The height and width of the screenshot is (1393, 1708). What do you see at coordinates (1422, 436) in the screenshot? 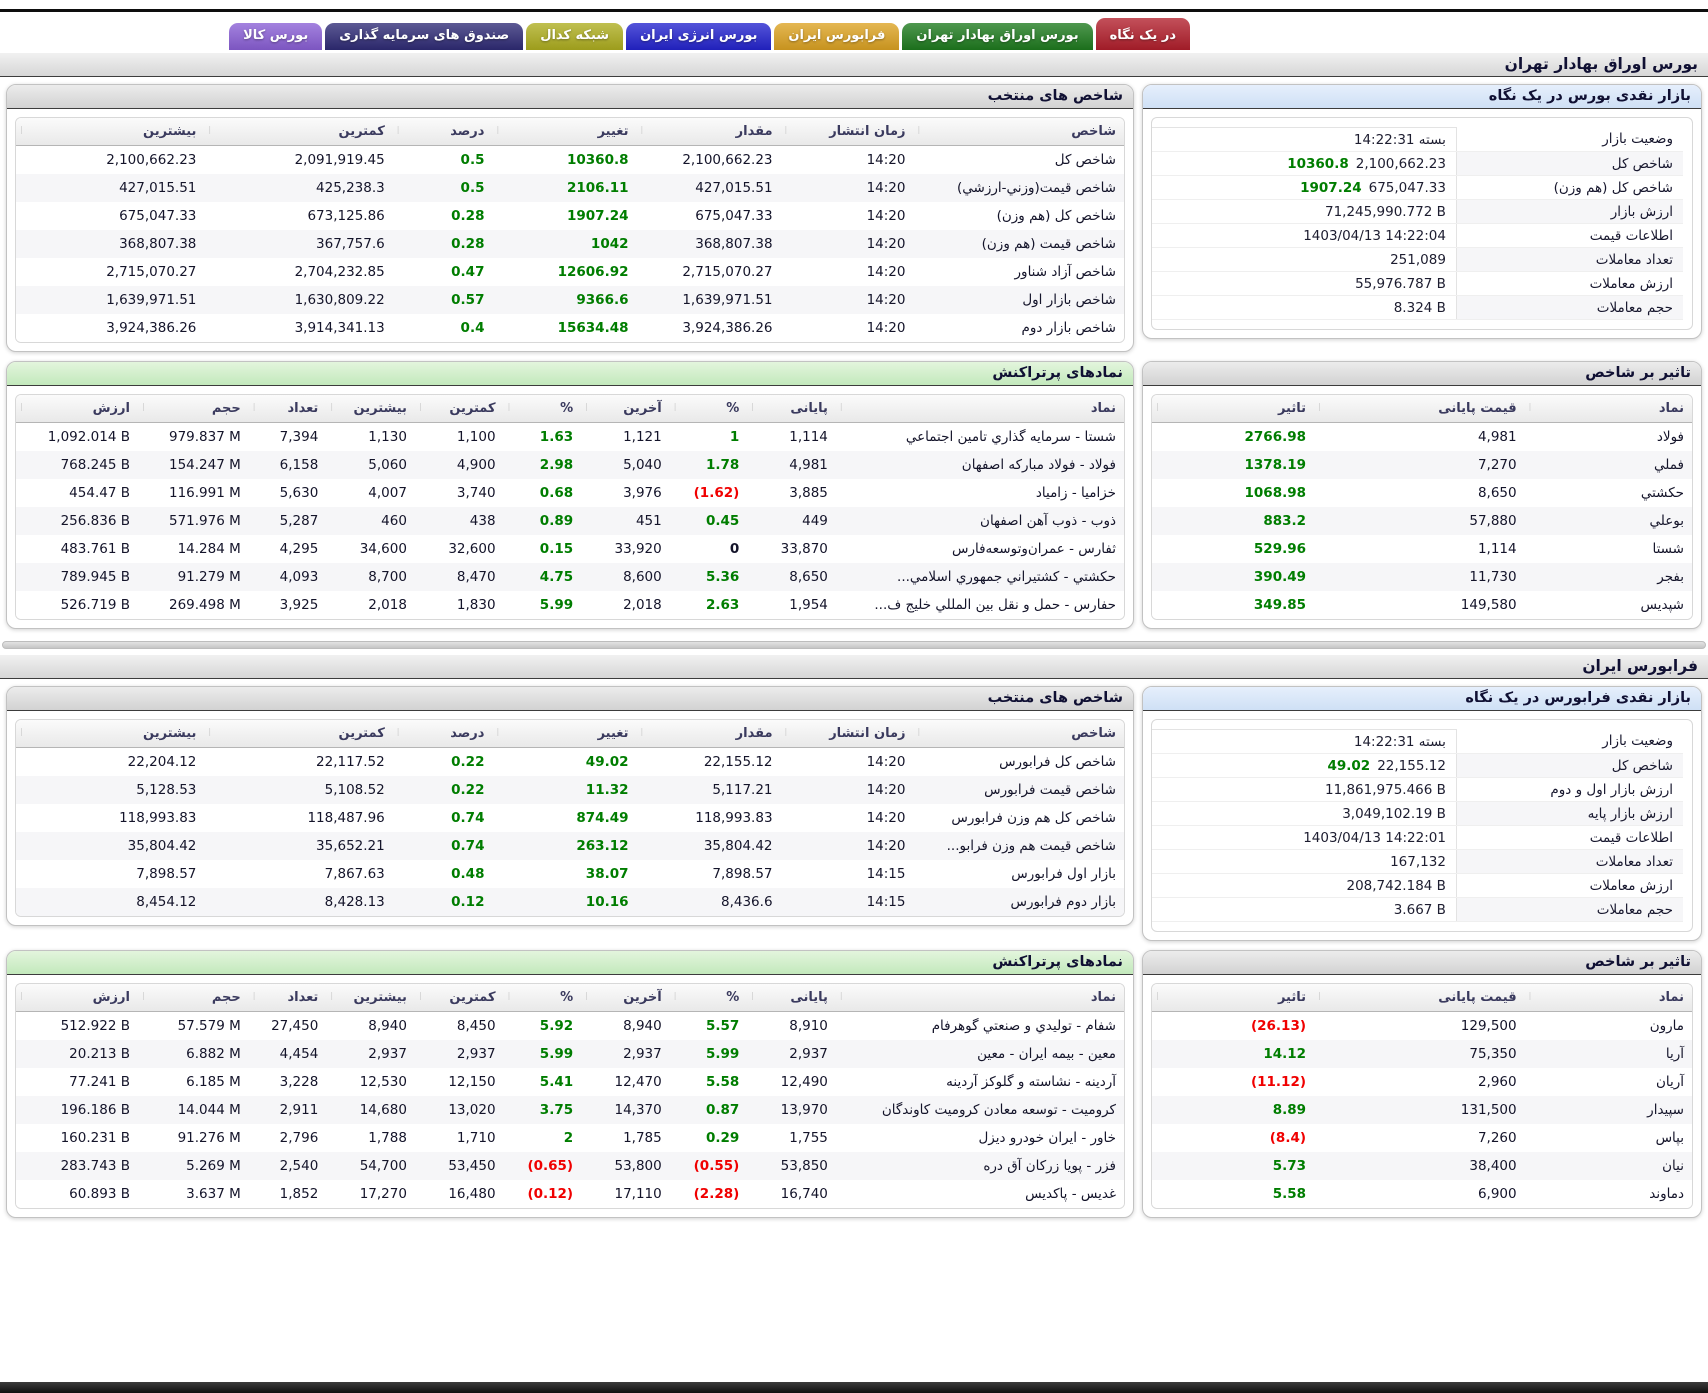
I see `impact-row: فولاد 4,981 2766.98` at bounding box center [1422, 436].